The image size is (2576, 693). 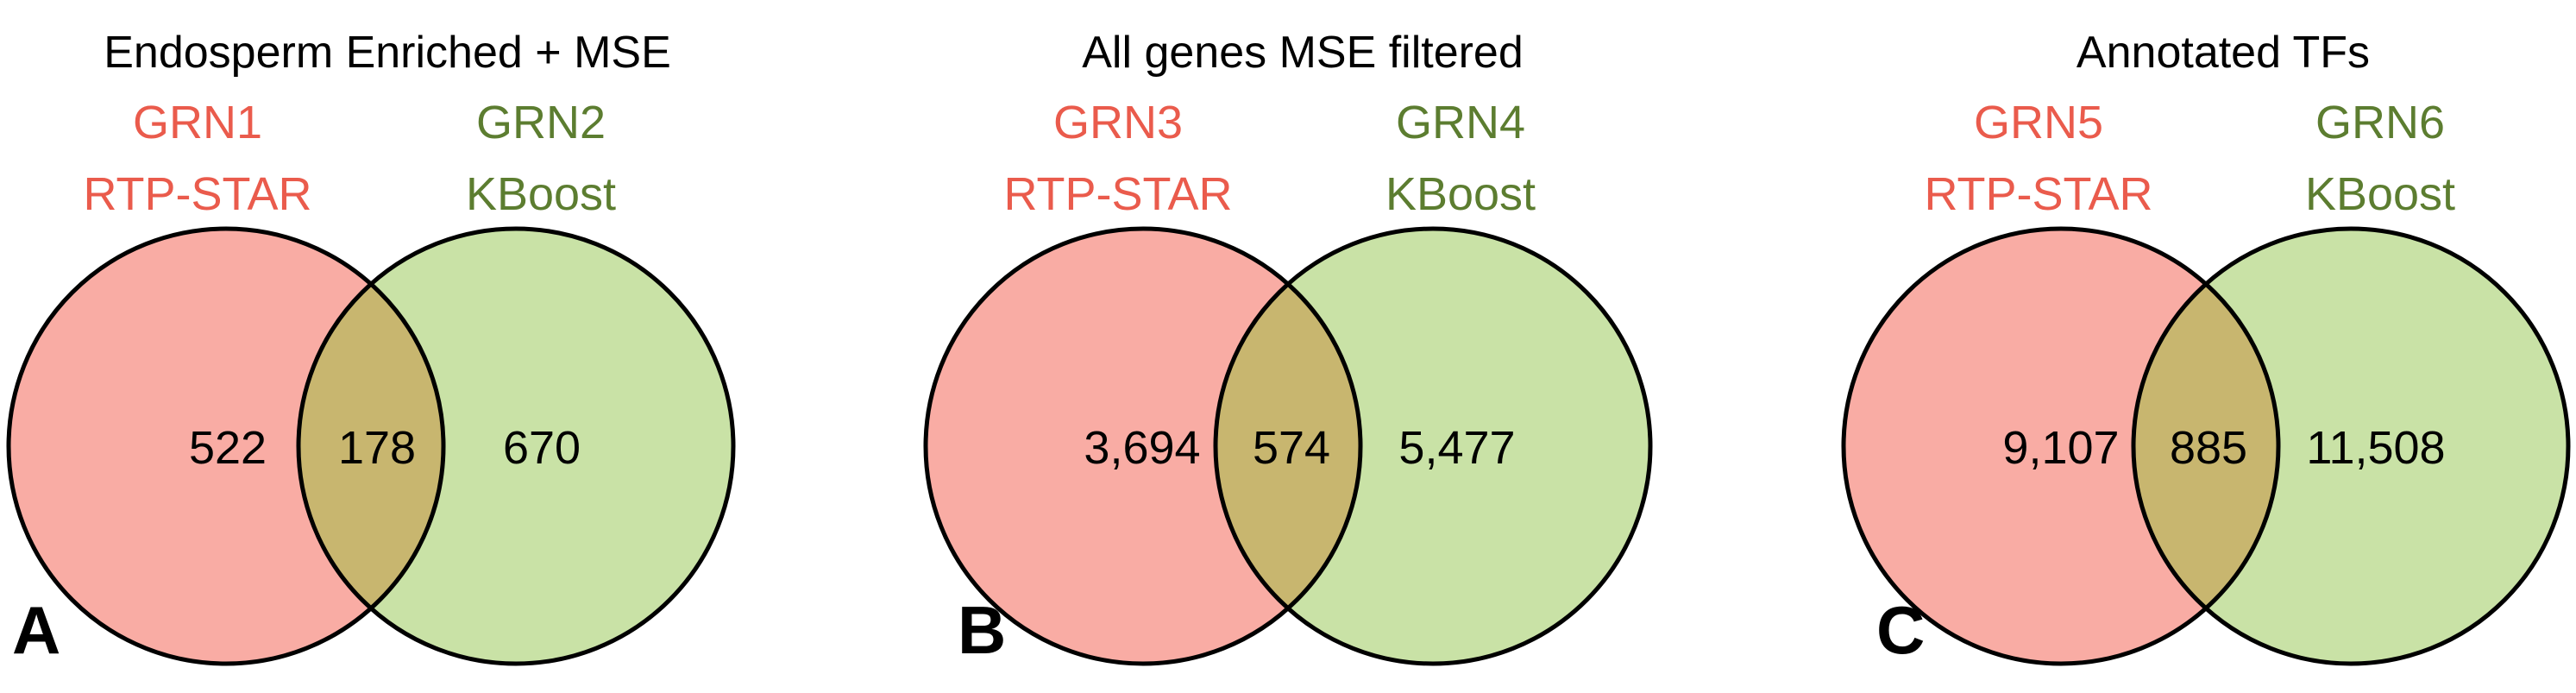 What do you see at coordinates (1460, 123) in the screenshot?
I see `panel-b-right-set-name: GRN4` at bounding box center [1460, 123].